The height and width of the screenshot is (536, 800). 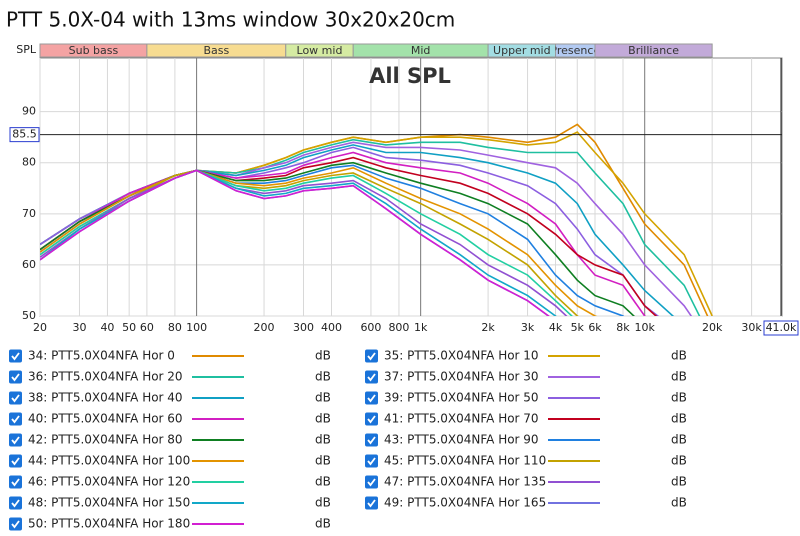 I want to click on marker-label-x: 41.0k, so click(x=781, y=327).